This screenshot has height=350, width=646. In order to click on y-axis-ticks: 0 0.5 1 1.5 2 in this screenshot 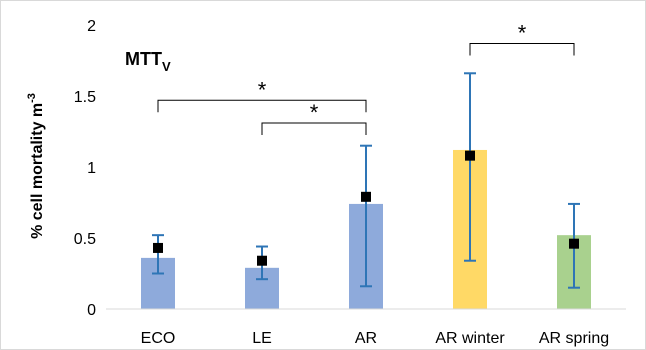, I will do `click(85, 168)`.